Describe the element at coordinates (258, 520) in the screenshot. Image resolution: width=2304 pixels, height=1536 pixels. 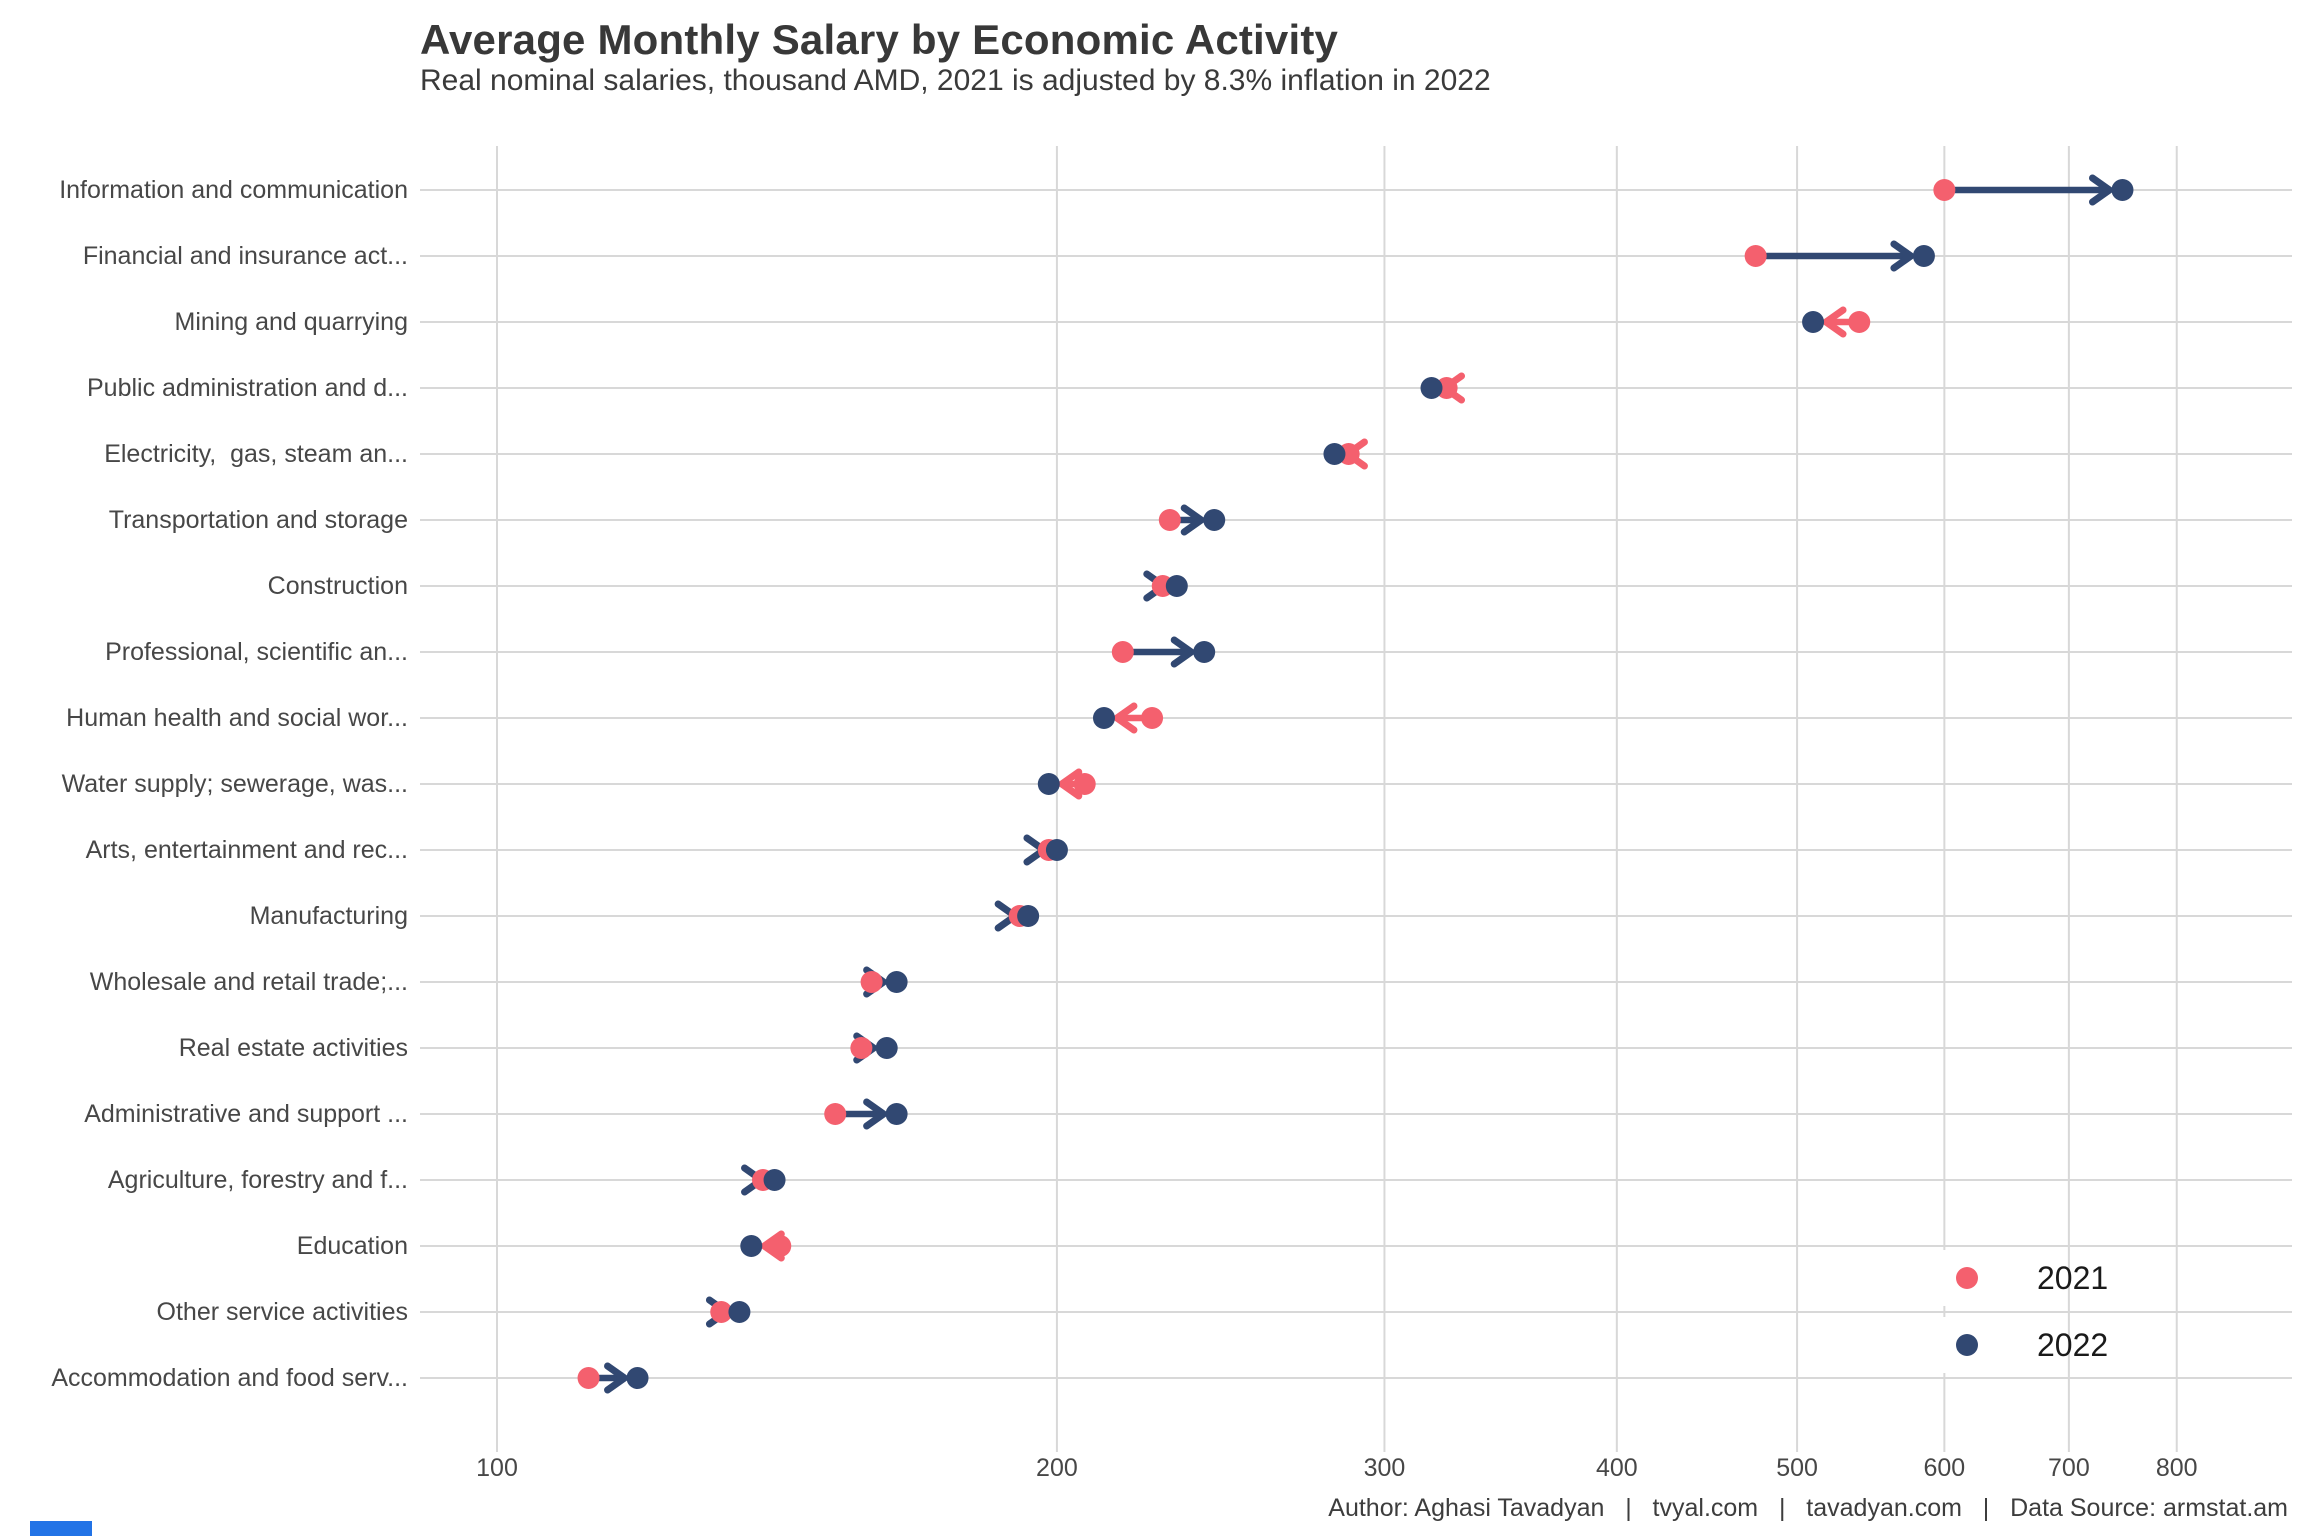
I see `y-axis-label: Transportation and storage` at that location.